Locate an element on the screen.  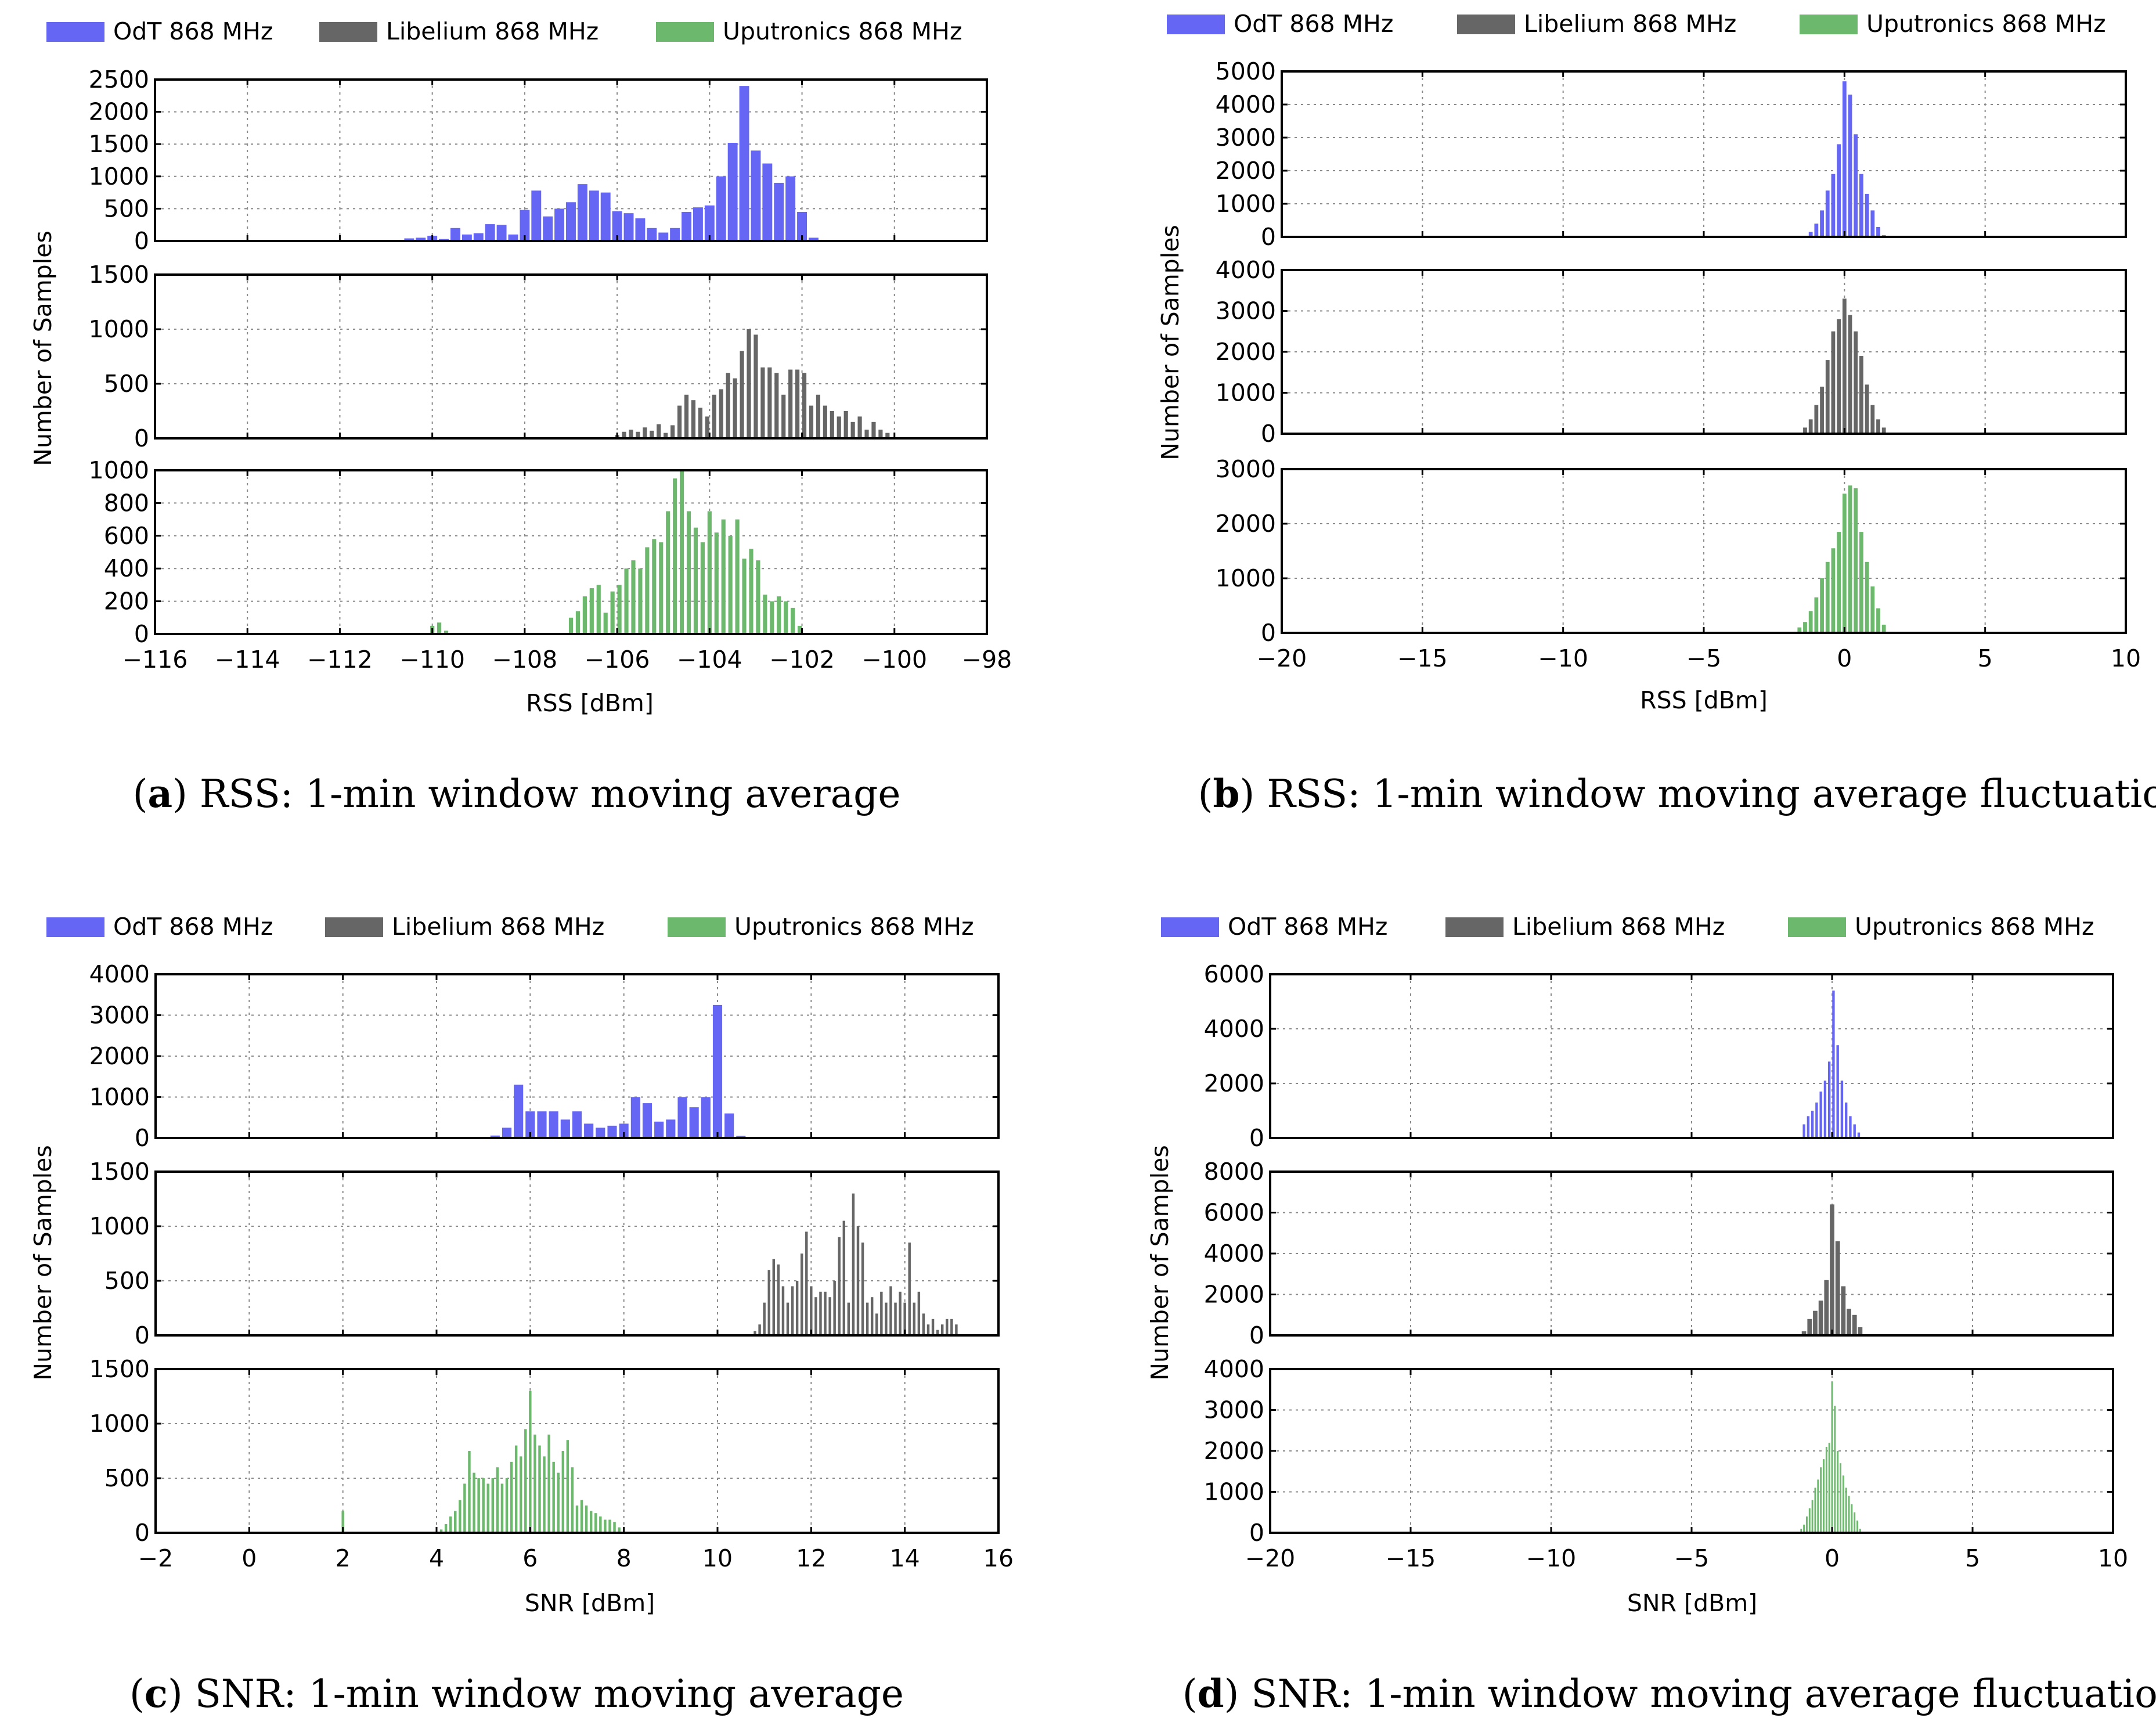
xtick-label: −104 is located at coordinates (709, 659).